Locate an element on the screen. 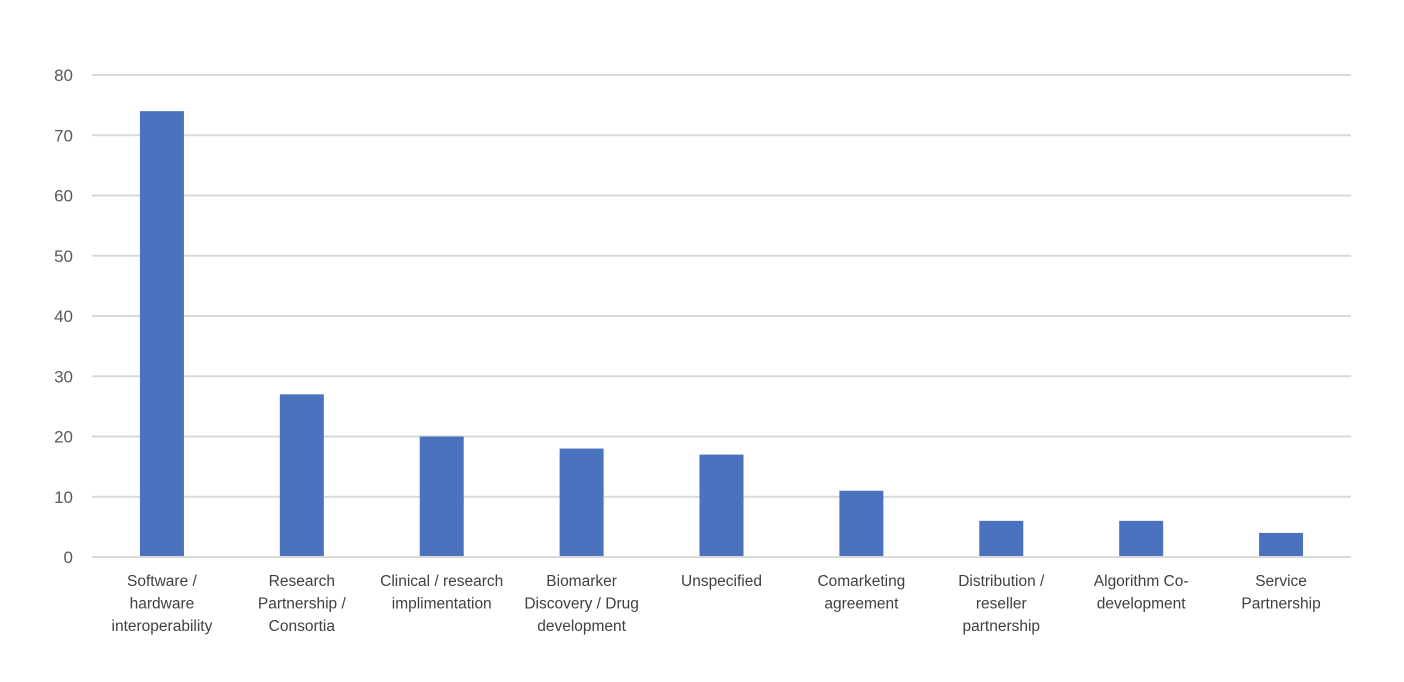  x-category-label-line: partnership is located at coordinates (1002, 626).